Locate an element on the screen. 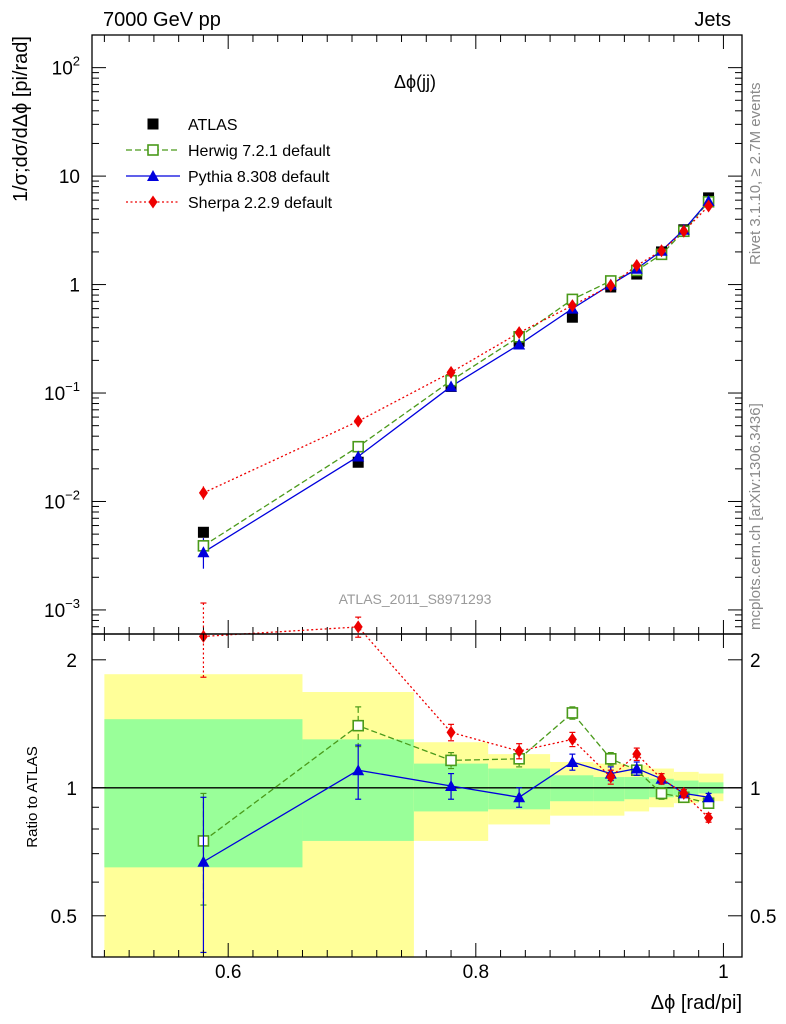  legend-marker-sherpa-2-2-9-default is located at coordinates (153, 202).